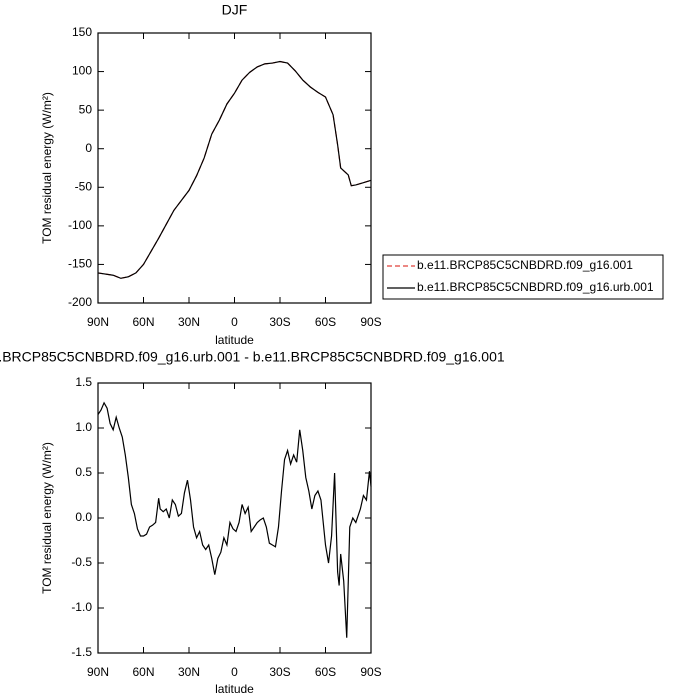 The image size is (700, 700). Describe the element at coordinates (81, 652) in the screenshot. I see `y-tick-label: -1.5` at that location.